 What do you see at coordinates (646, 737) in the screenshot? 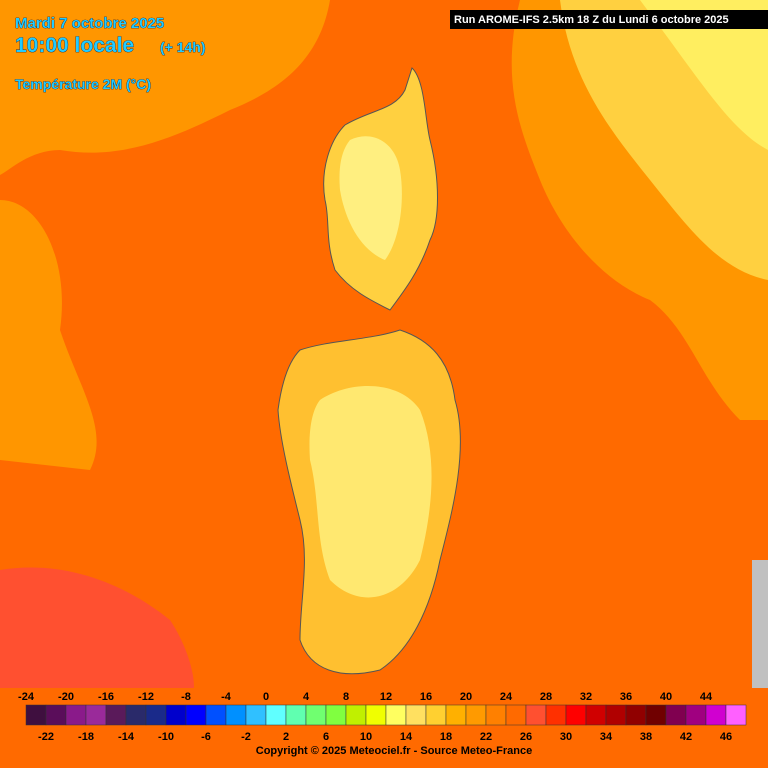
I see `legend-label: 38` at bounding box center [646, 737].